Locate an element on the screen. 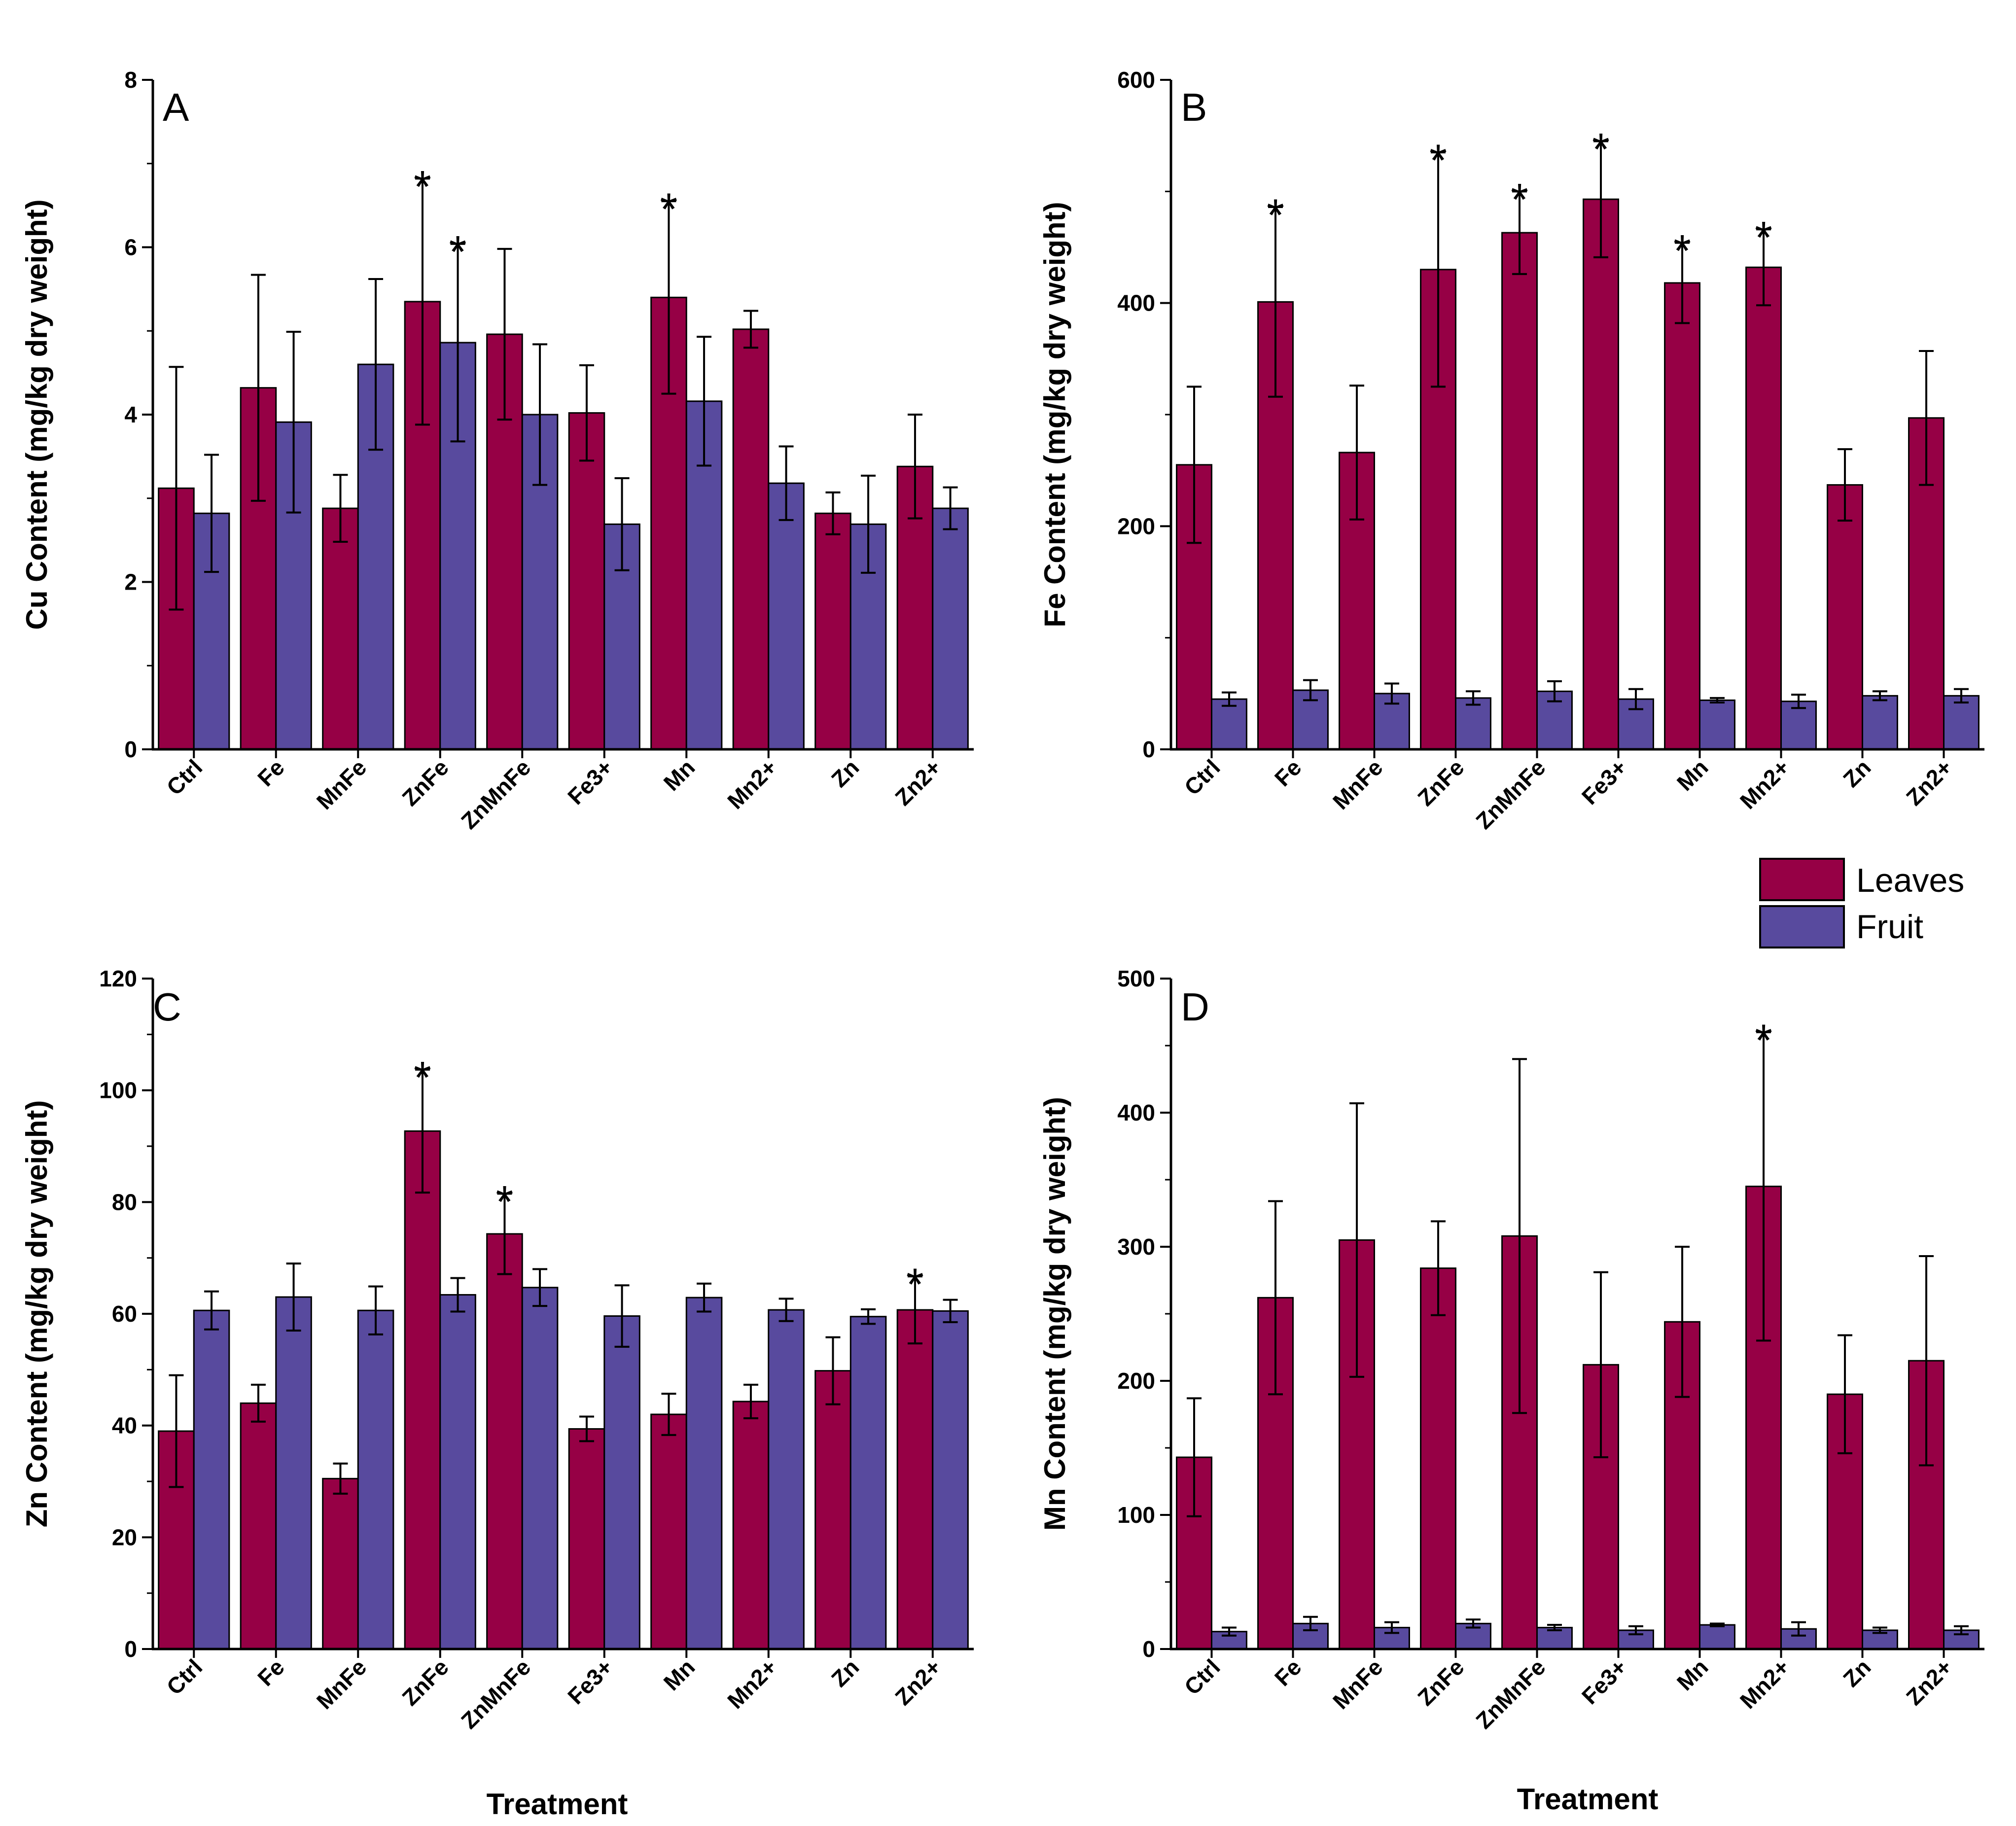 This screenshot has height=1826, width=2016. y-tick-label-d-3: 300 is located at coordinates (1136, 1247).